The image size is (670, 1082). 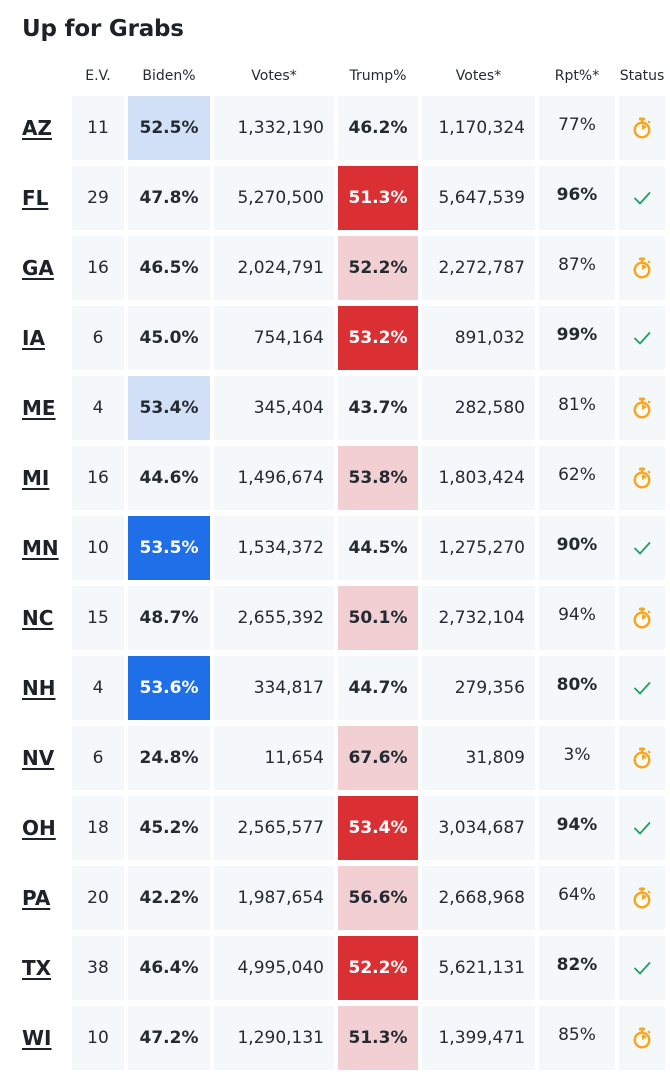 I want to click on trump-votes-cell: 31,809, so click(x=478, y=758).